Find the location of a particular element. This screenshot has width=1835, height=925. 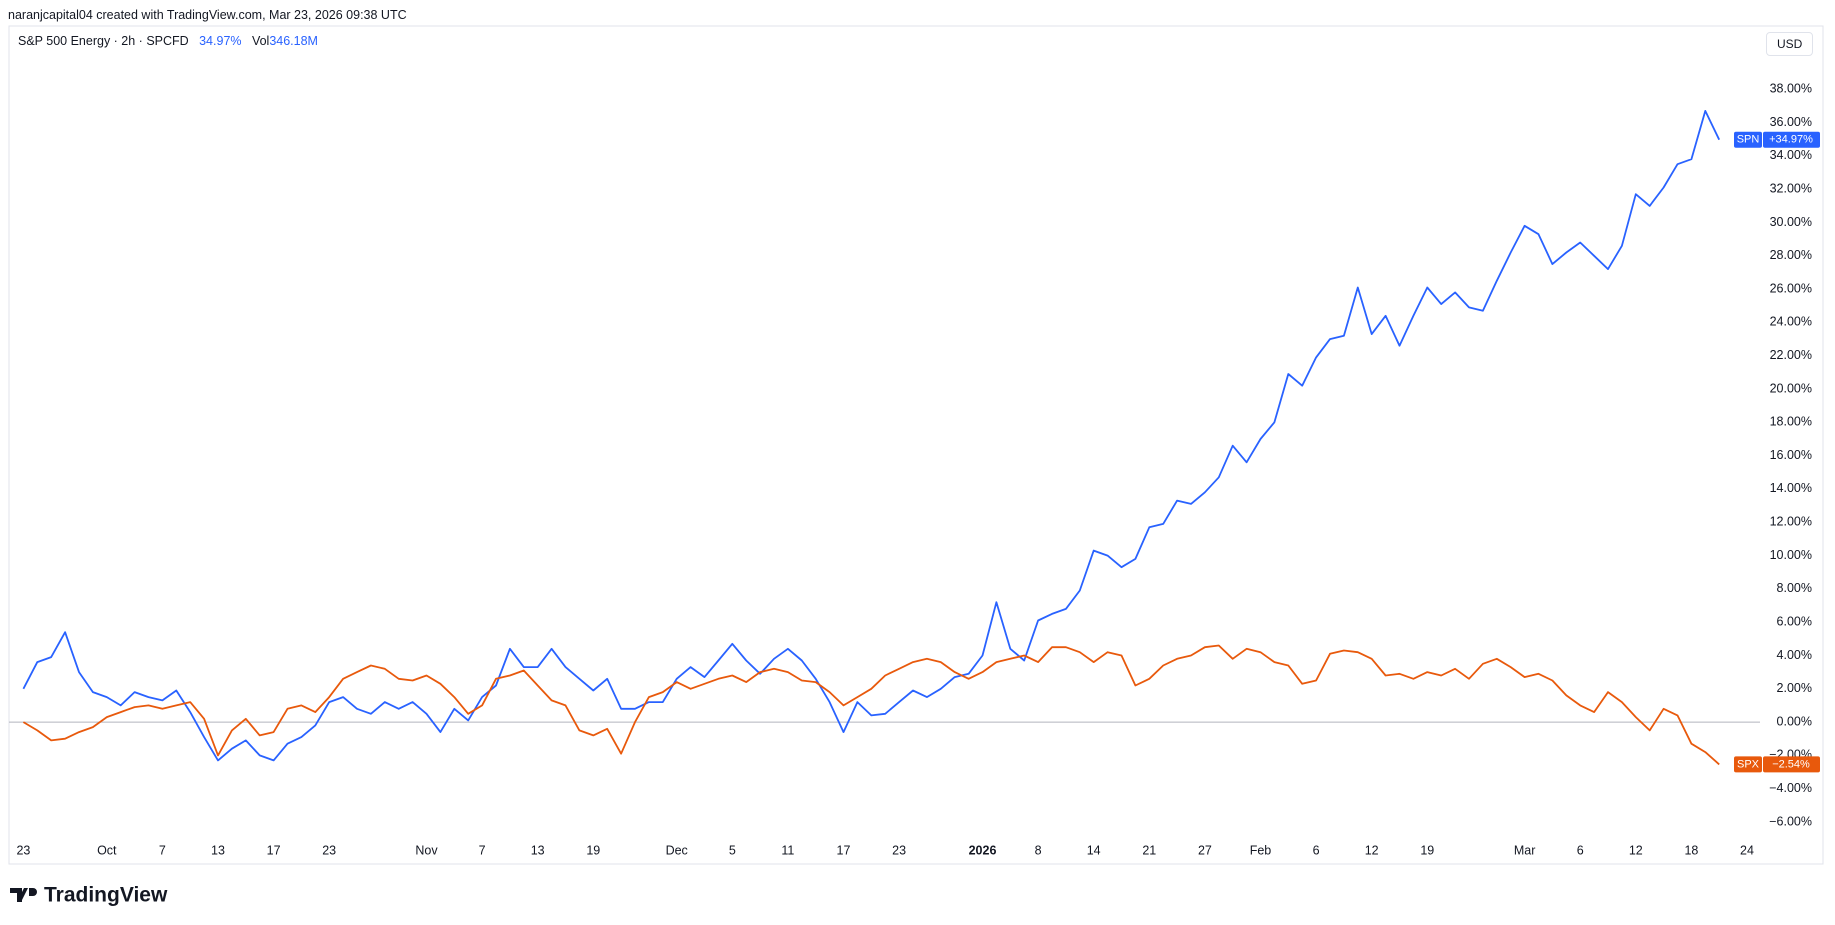

x-tick-label: Mar is located at coordinates (1525, 850).